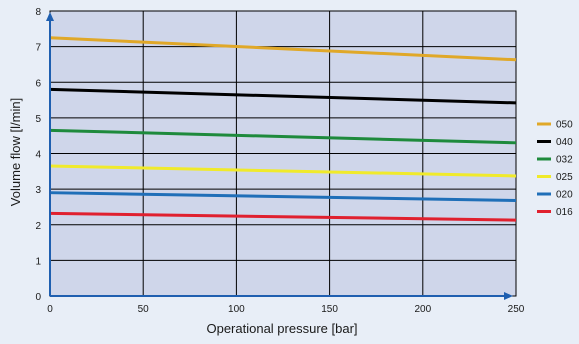 Image resolution: width=579 pixels, height=344 pixels. Describe the element at coordinates (38, 83) in the screenshot. I see `y-tick-label: 6` at that location.